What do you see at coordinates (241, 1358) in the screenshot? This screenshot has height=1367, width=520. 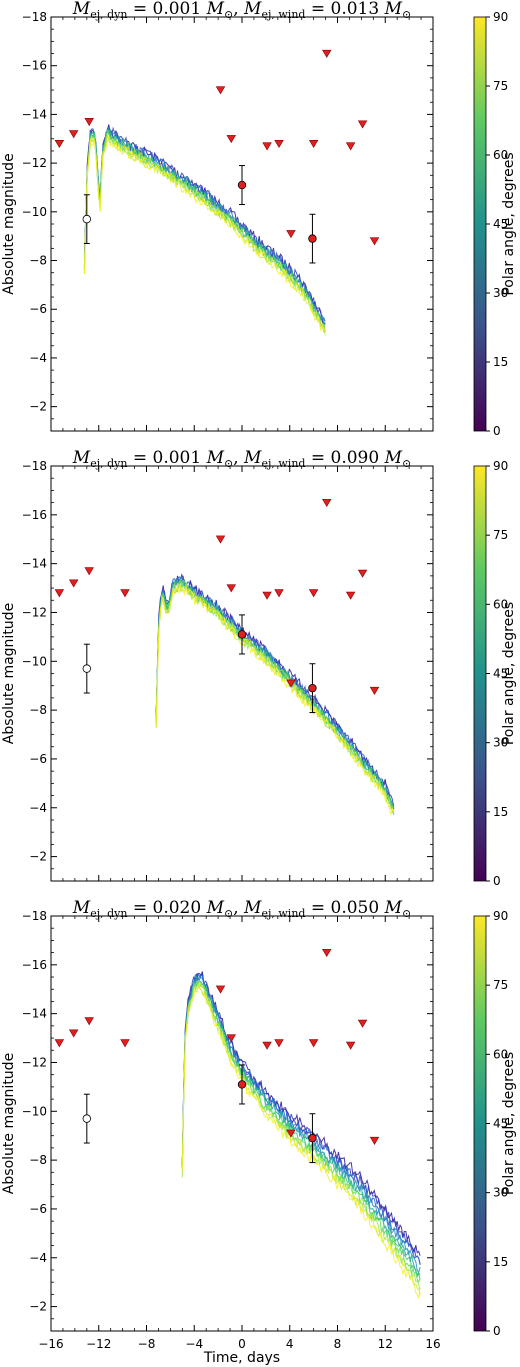 I see `x-axis-label: Time, days` at bounding box center [241, 1358].